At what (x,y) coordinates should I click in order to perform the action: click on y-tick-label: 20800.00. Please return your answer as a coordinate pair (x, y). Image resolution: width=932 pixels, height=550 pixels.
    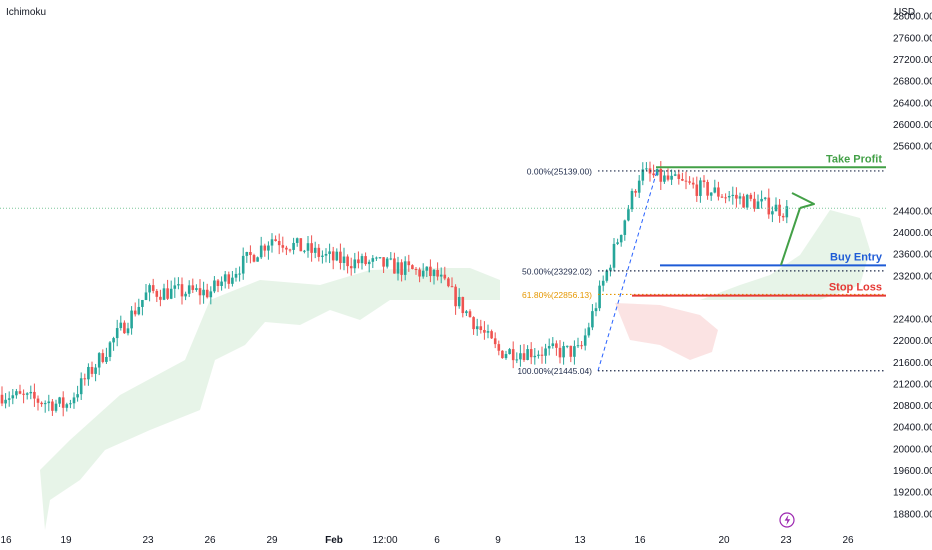
    Looking at the image, I should click on (912, 406).